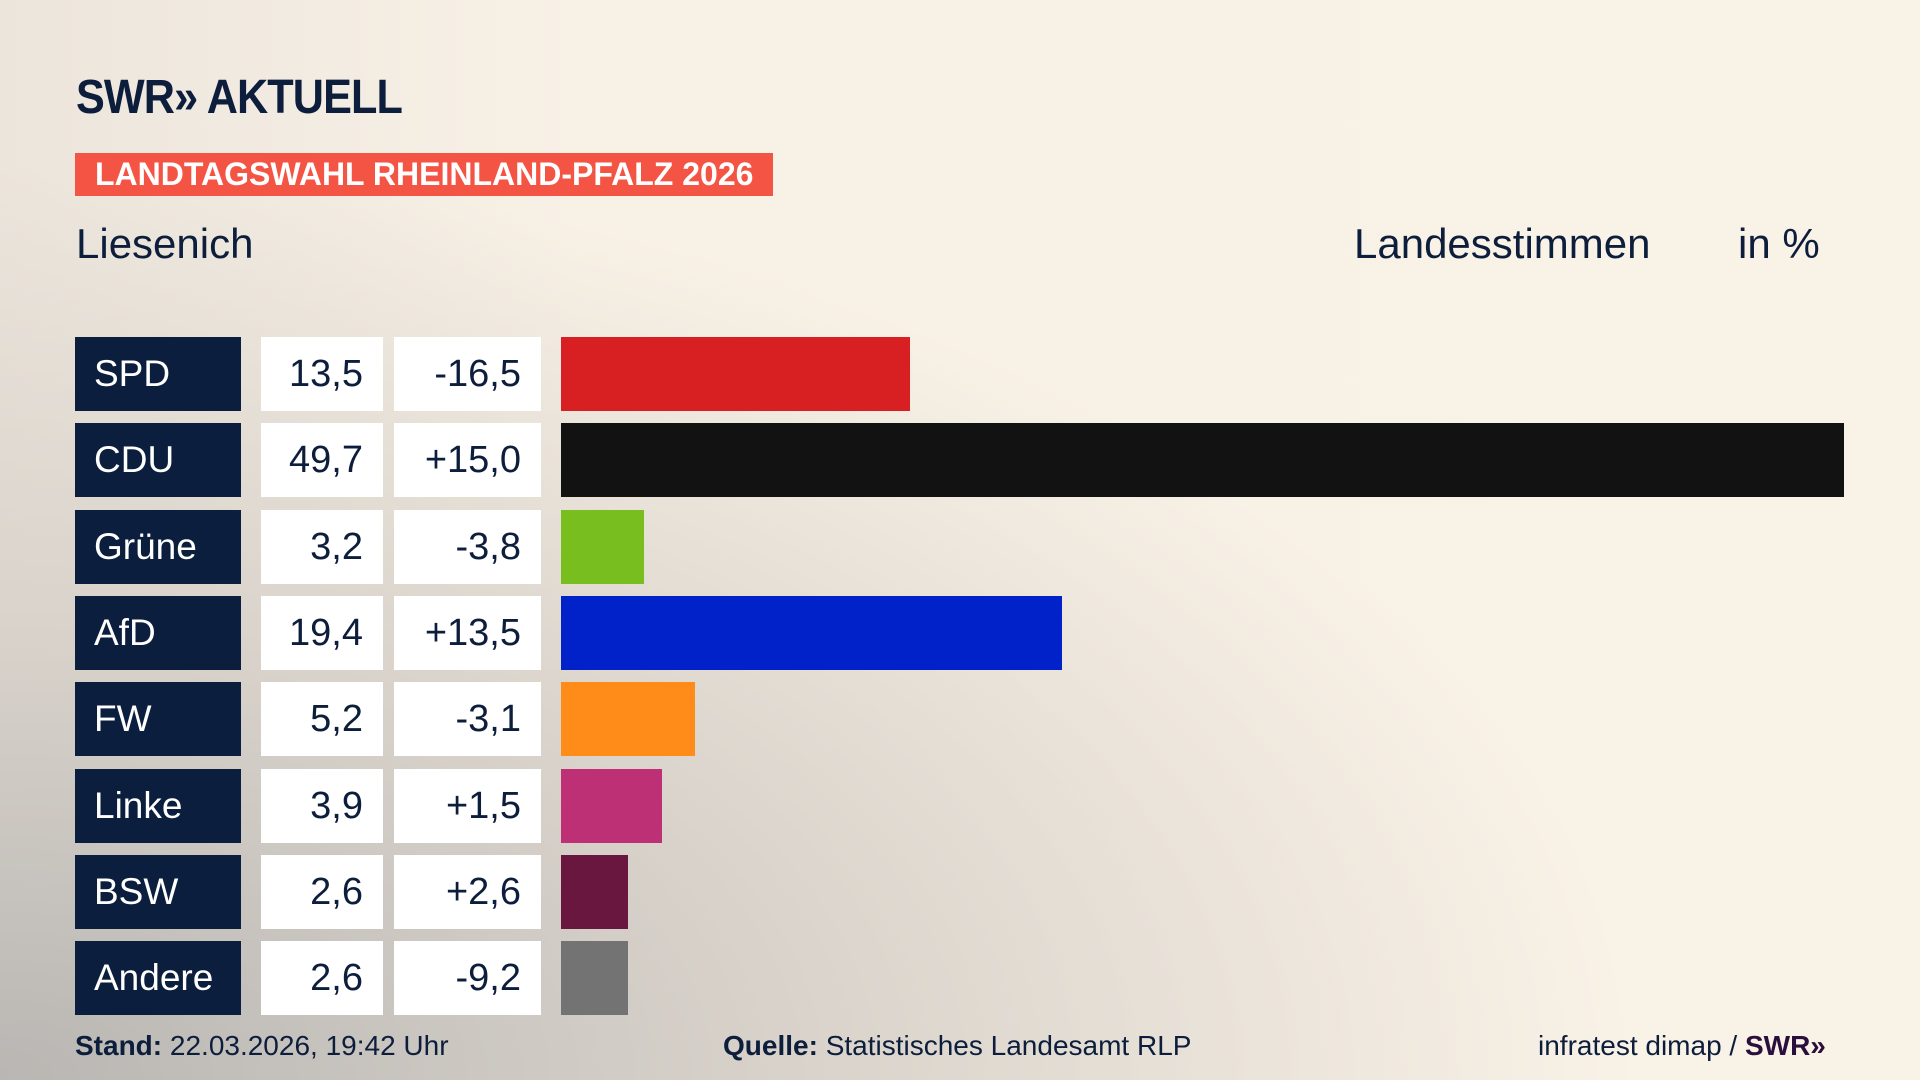 The image size is (1920, 1080). I want to click on stand-info: Stand: 22.03.2026, 19:42 Uhr, so click(262, 1046).